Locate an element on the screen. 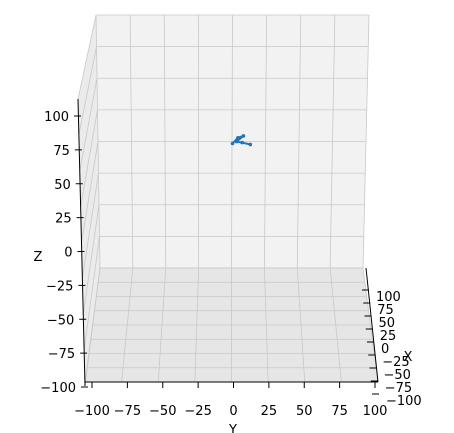 Image resolution: width=454 pixels, height=433 pixels. z-tick-label: −50 is located at coordinates (60, 320).